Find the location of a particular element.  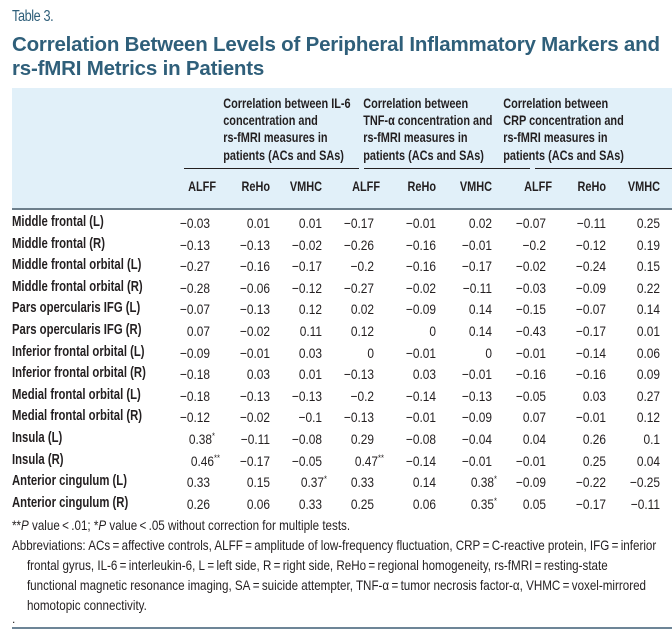

cell-value: 0.25 is located at coordinates (648, 223).